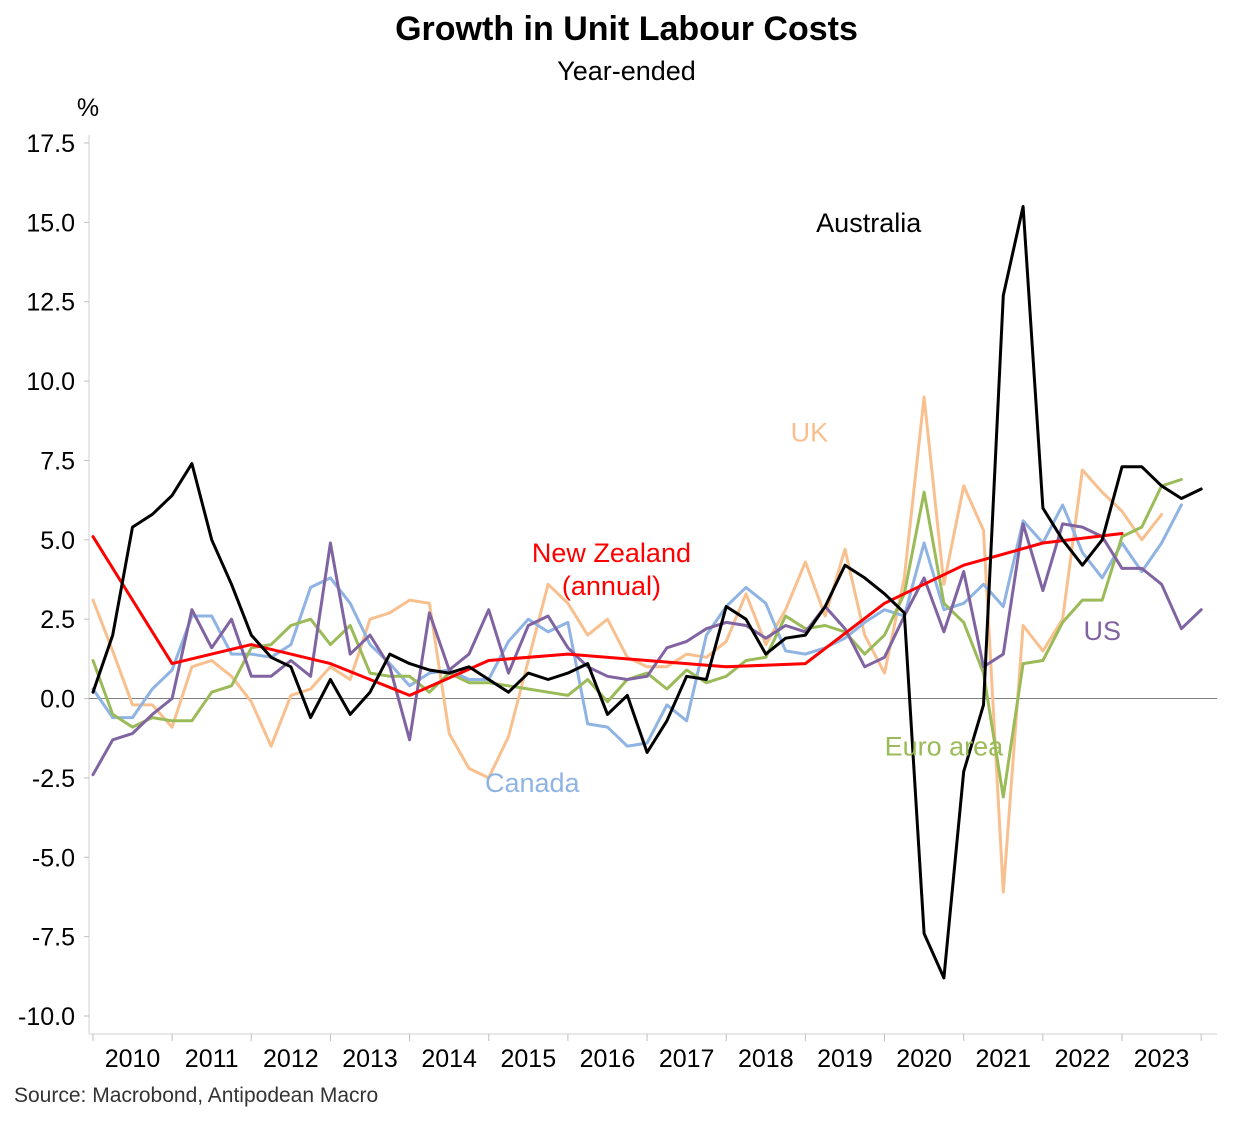 This screenshot has width=1253, height=1122. Describe the element at coordinates (50, 144) in the screenshot. I see `y-tick-label: 17.5` at that location.